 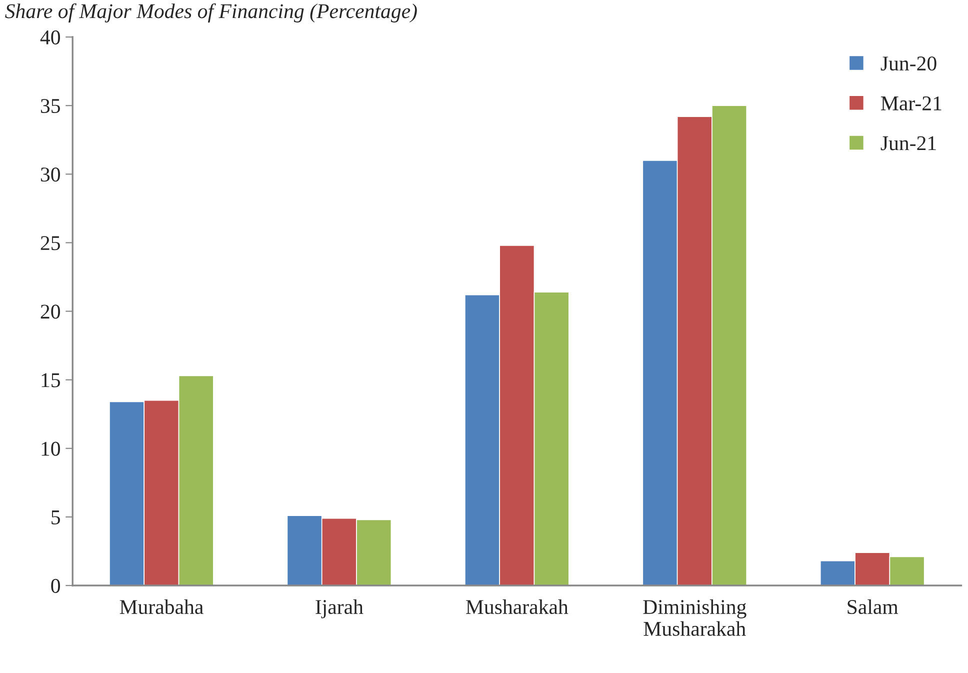 I want to click on y-tick-label: 30, so click(x=50, y=175).